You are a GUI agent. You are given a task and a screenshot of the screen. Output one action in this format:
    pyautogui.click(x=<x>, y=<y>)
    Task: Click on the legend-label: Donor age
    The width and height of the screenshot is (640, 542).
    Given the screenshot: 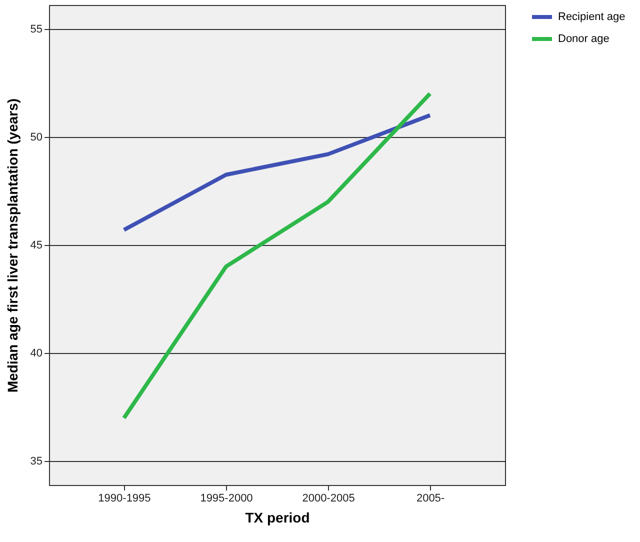 What is the action you would take?
    pyautogui.click(x=584, y=39)
    